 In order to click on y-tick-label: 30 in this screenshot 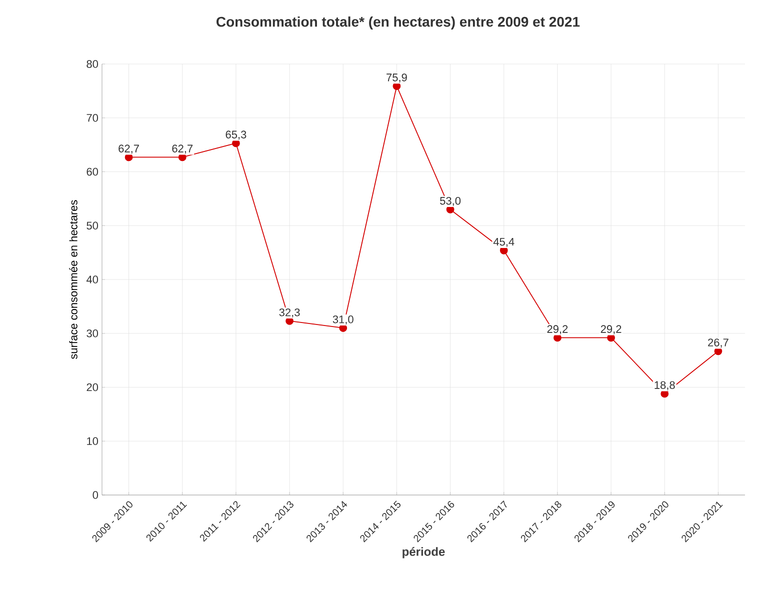, I will do `click(92, 333)`.